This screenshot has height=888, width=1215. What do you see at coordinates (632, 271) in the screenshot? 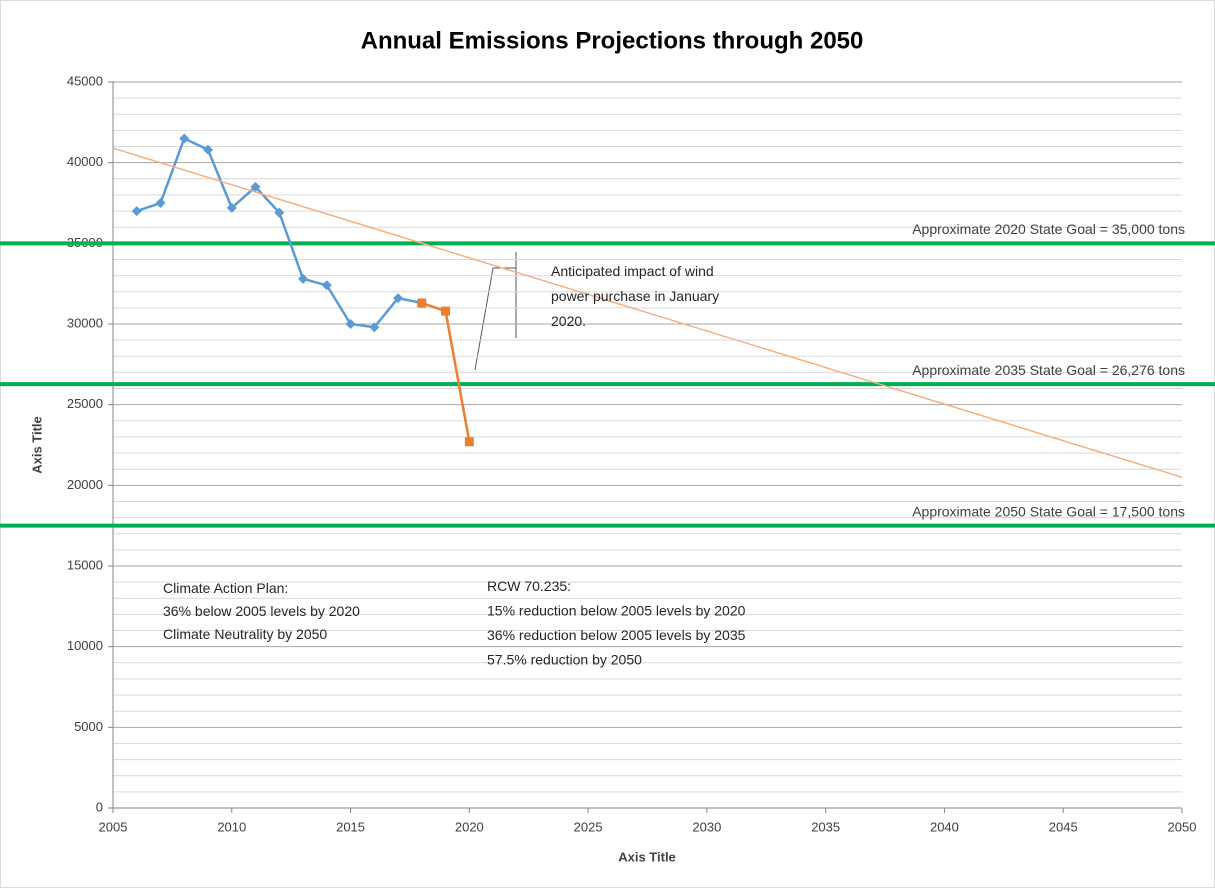
I see `annotation: Anticipated impact of wind` at bounding box center [632, 271].